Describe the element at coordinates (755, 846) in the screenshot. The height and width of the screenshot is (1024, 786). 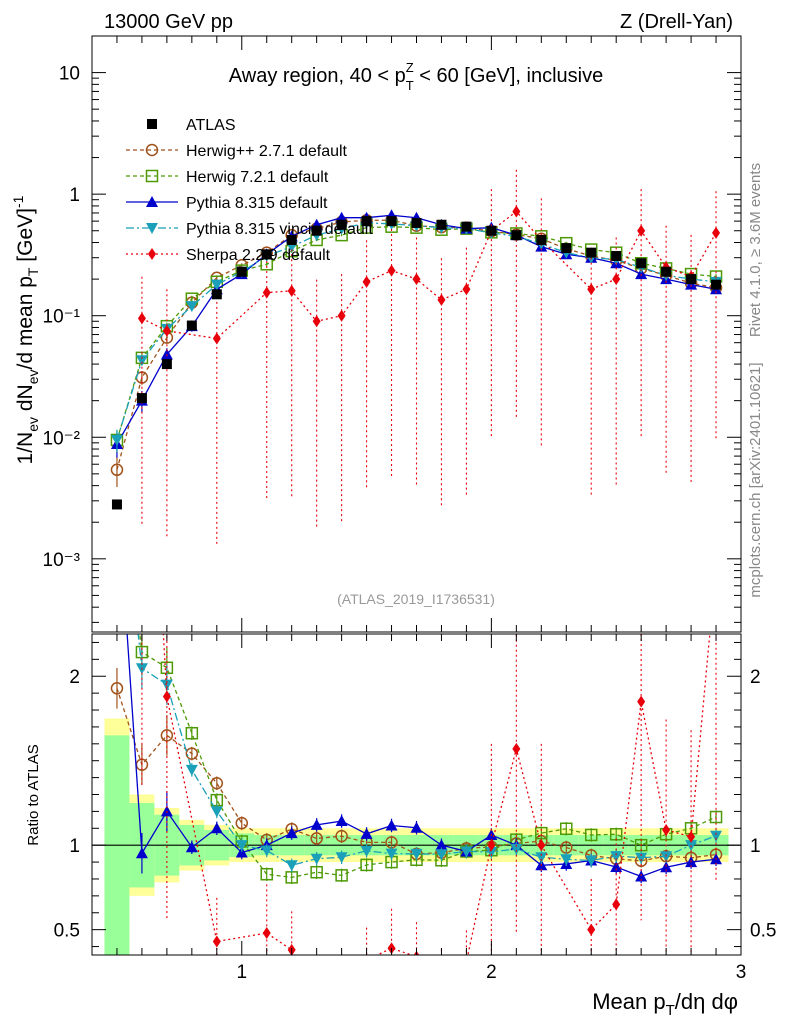
I see `ratio-tick-label-right: 1` at that location.